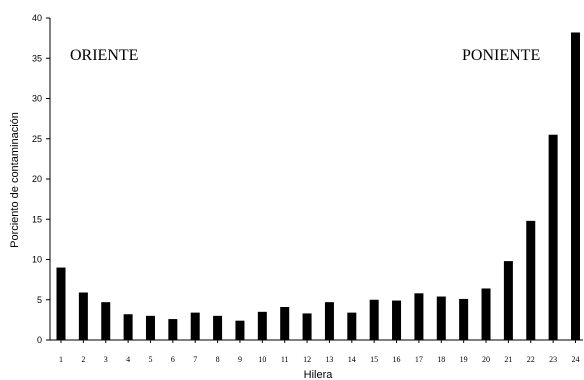 The height and width of the screenshot is (380, 584). Describe the element at coordinates (37, 139) in the screenshot. I see `y-tick-label: 25` at that location.